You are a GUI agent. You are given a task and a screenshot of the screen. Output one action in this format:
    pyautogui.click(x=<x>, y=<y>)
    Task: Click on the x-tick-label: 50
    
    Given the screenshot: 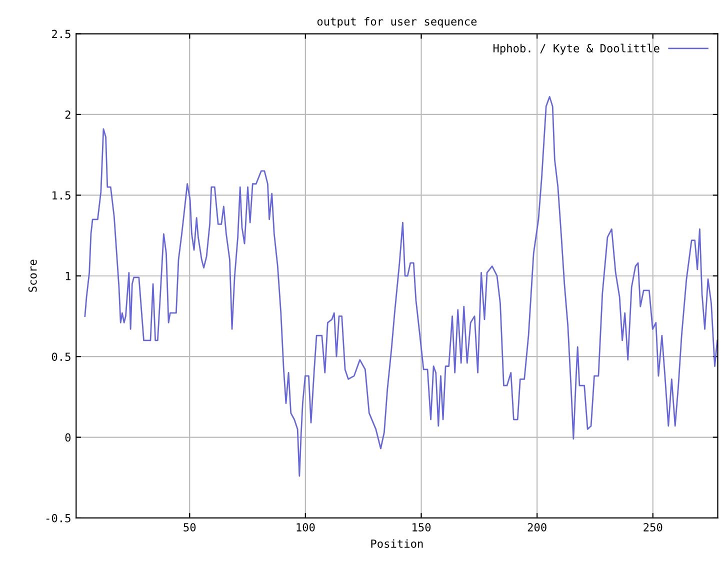 What is the action you would take?
    pyautogui.click(x=190, y=527)
    